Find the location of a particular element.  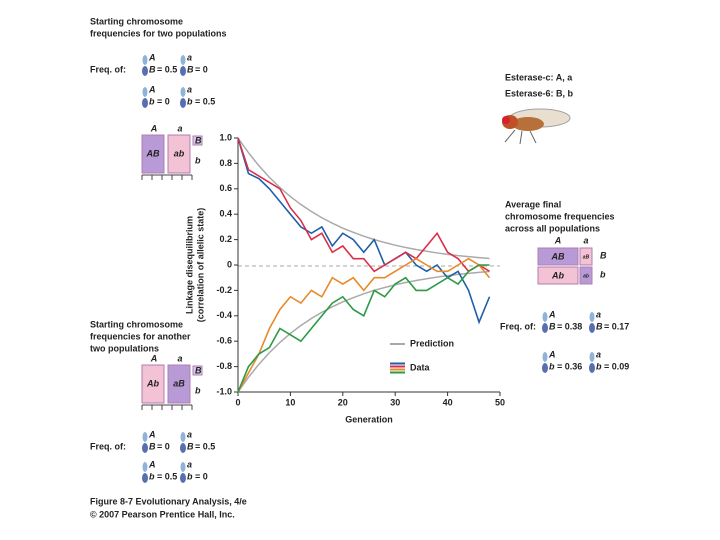

x-tick-label: 20 is located at coordinates (343, 402).